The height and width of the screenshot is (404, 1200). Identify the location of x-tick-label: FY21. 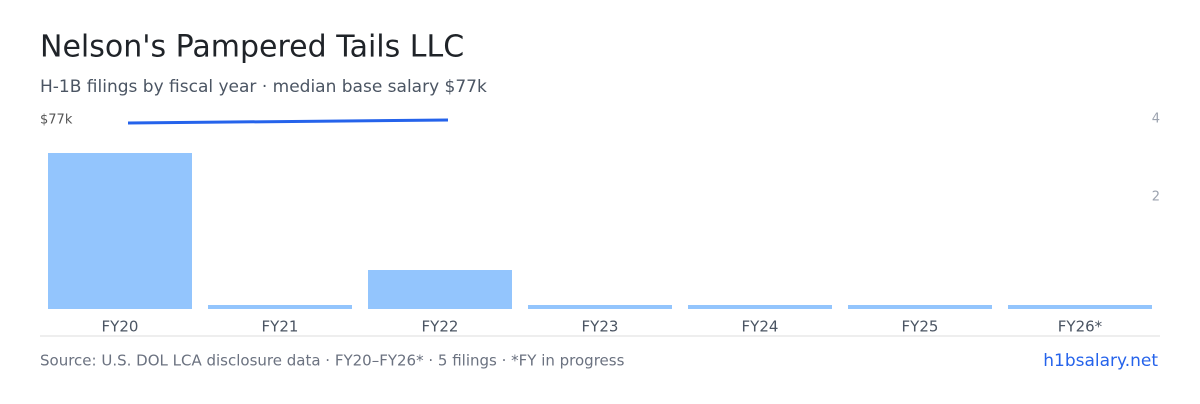
(280, 327).